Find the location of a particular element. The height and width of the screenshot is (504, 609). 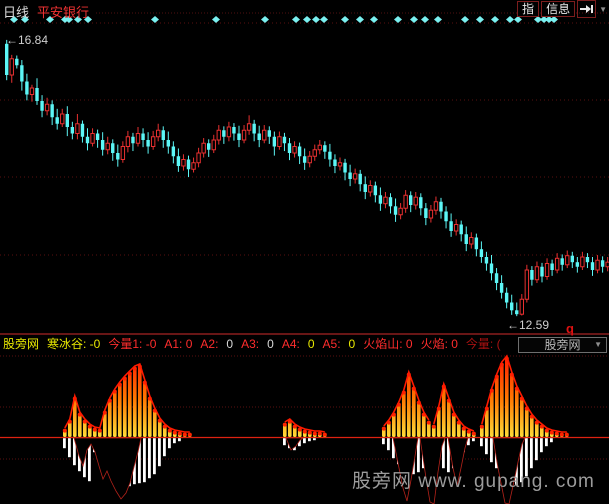

titlebar-caret-icon: ▼ is located at coordinates (603, 9).